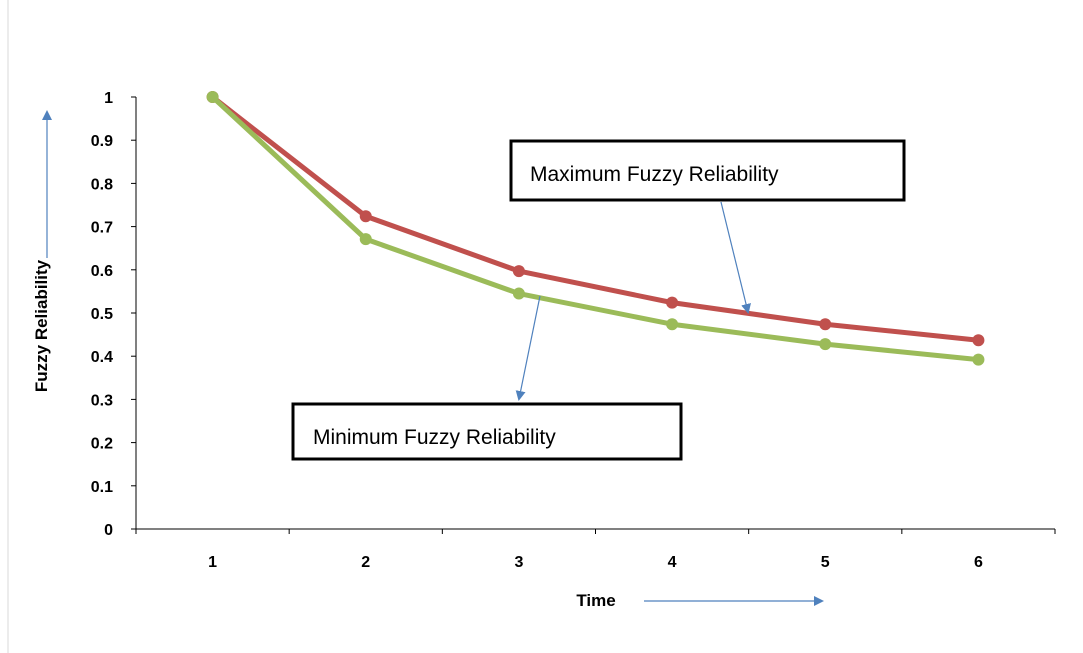 Image resolution: width=1083 pixels, height=653 pixels. Describe the element at coordinates (102, 141) in the screenshot. I see `y-tick-label: 0.9` at that location.